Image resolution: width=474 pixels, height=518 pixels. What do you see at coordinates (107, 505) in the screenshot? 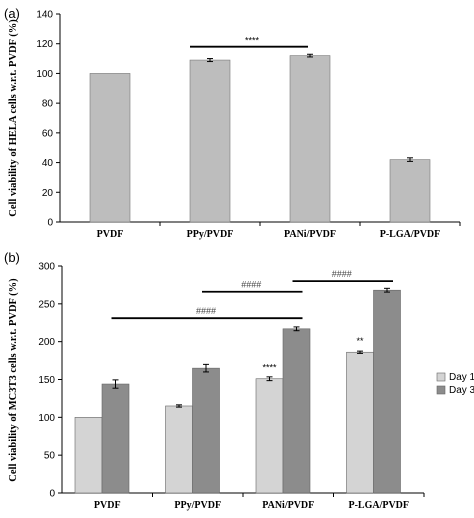
I see `panel-b-x-tick-label: PVDF` at bounding box center [107, 505].